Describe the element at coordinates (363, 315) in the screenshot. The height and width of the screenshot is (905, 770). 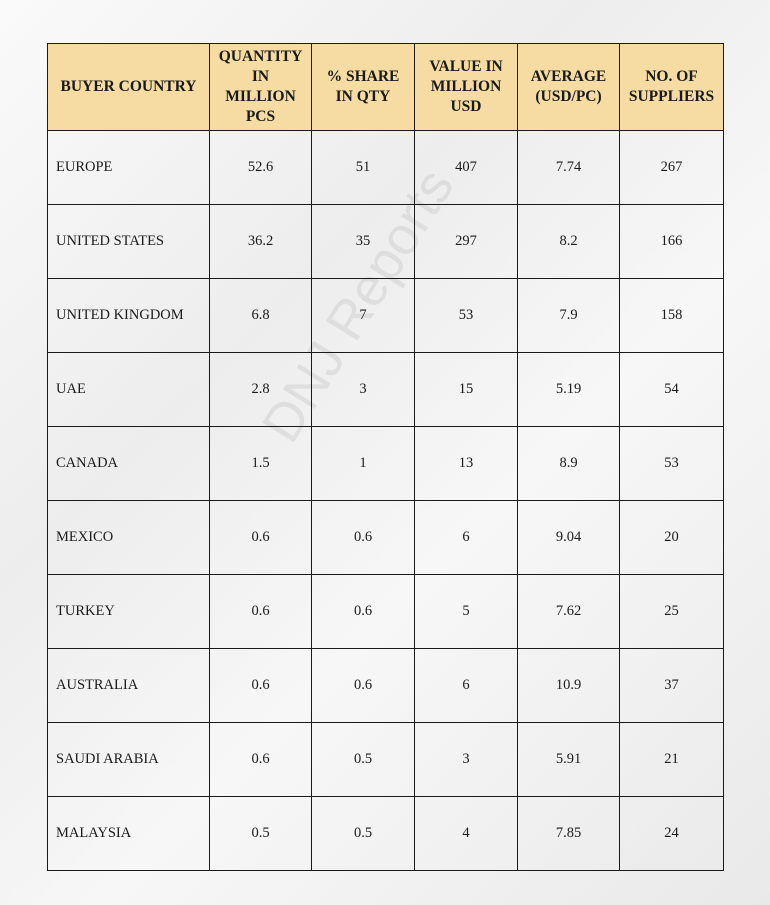
I see `value-cell: 7` at that location.